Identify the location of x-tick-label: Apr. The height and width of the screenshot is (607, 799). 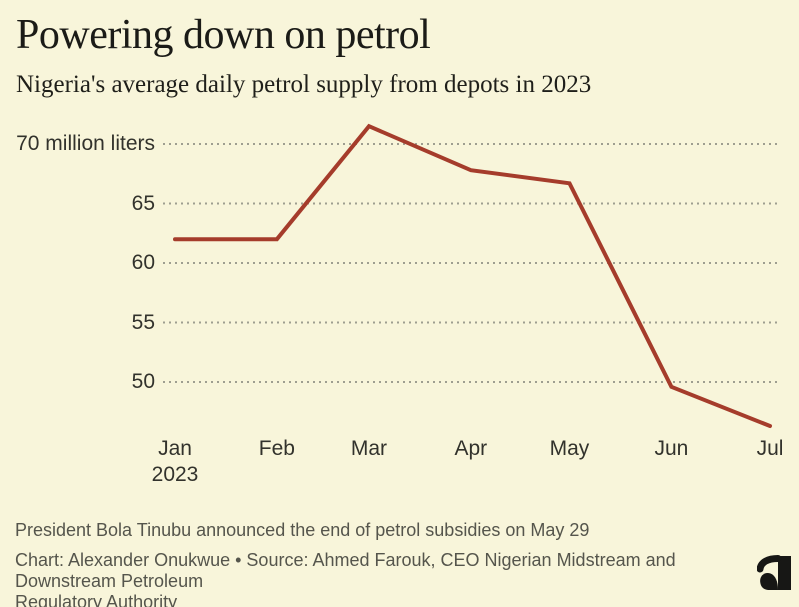
(471, 449).